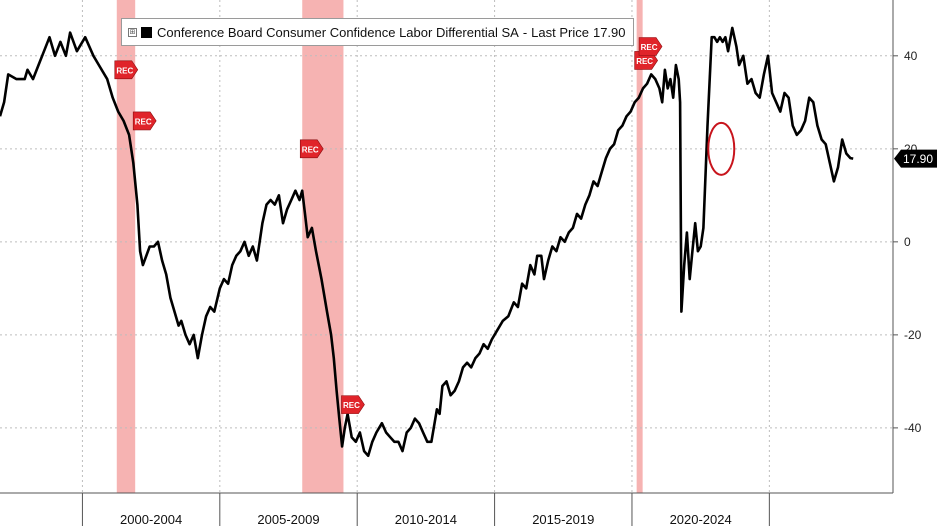 This screenshot has width=937, height=526. I want to click on legend-price-label: Last Price, so click(560, 32).